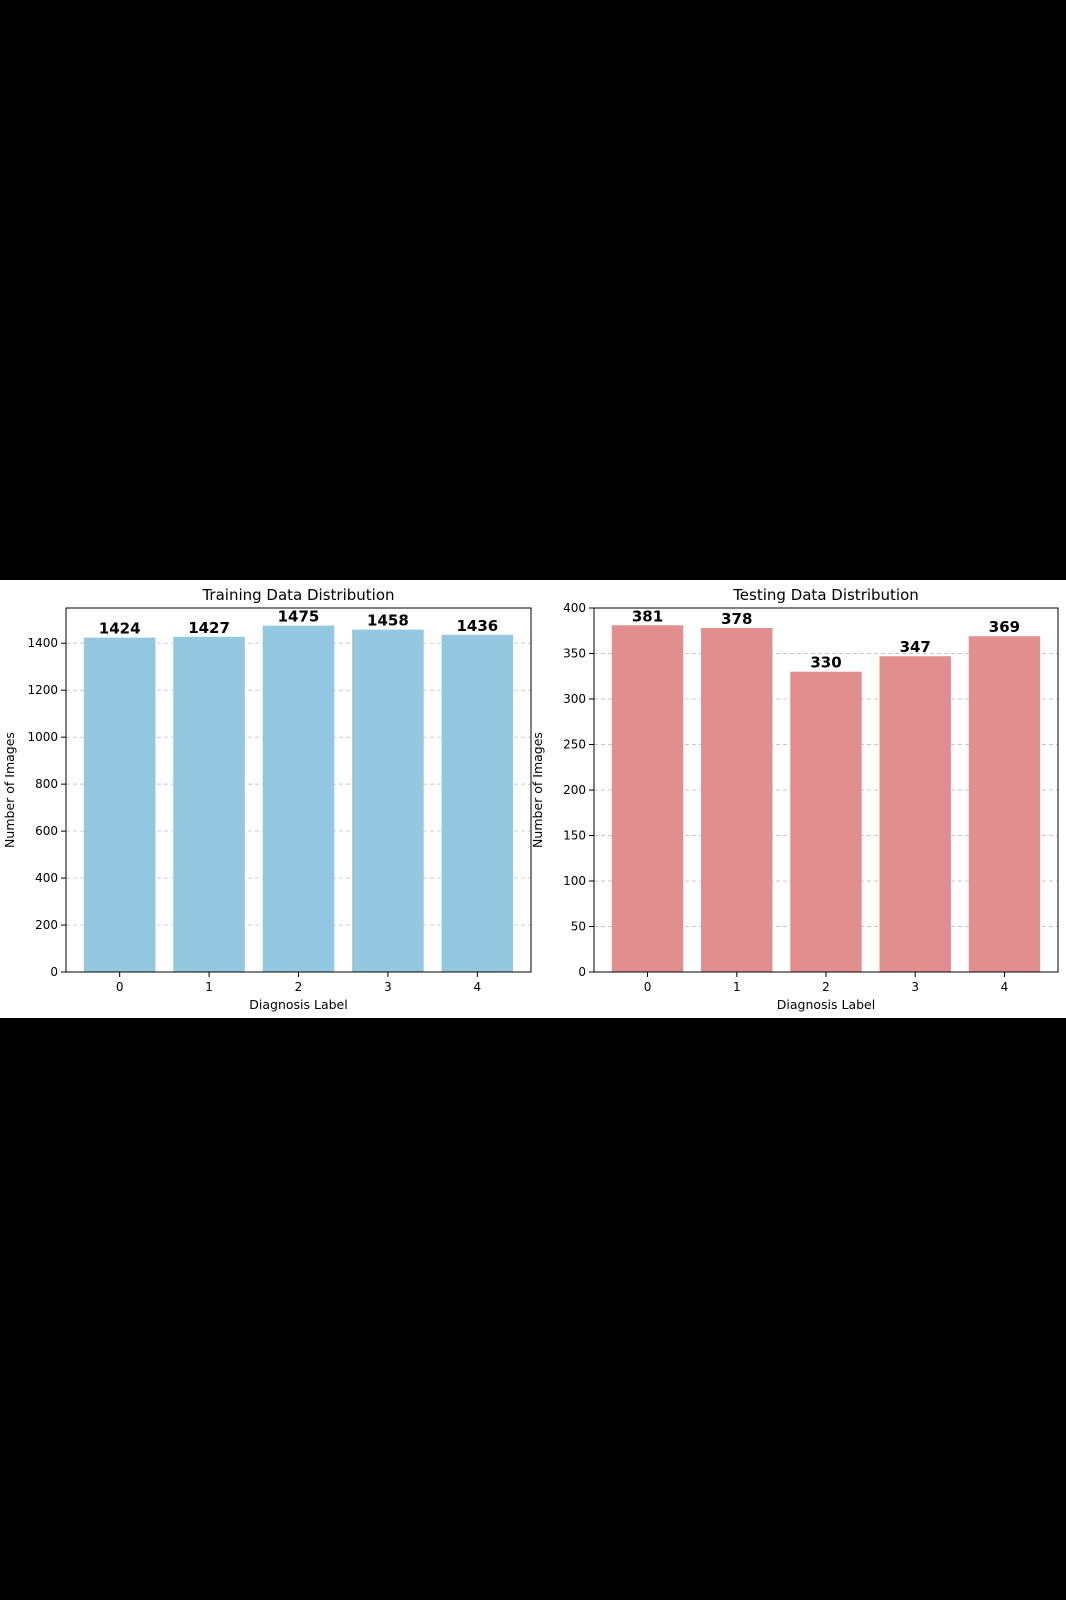  What do you see at coordinates (42, 737) in the screenshot?
I see `training-y-tick-label: 1000` at bounding box center [42, 737].